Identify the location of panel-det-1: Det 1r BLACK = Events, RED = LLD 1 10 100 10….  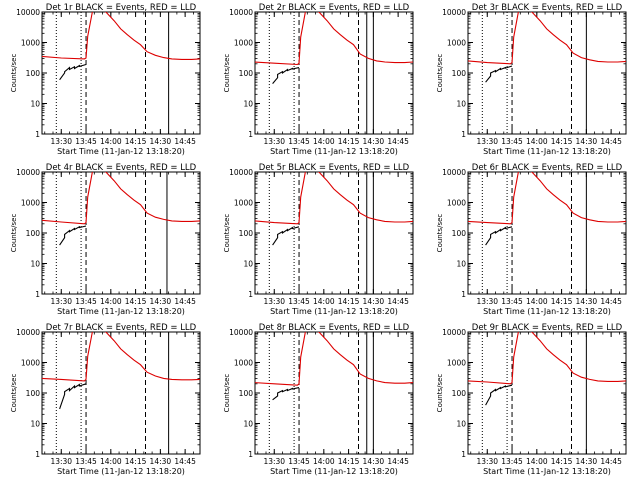
(105, 79).